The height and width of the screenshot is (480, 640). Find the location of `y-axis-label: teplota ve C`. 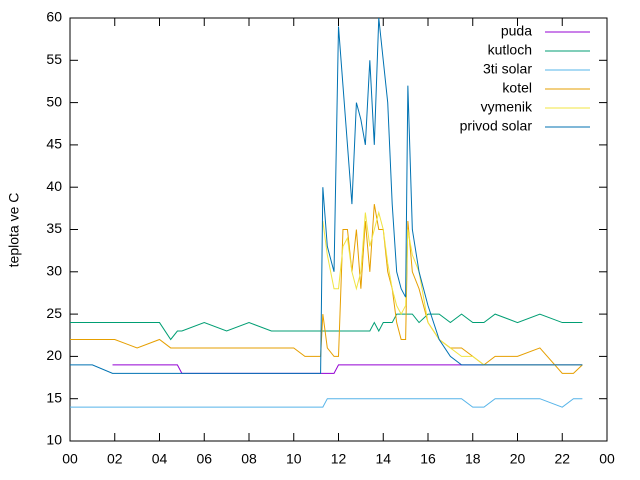

y-axis-label: teplota ve C is located at coordinates (14, 230).